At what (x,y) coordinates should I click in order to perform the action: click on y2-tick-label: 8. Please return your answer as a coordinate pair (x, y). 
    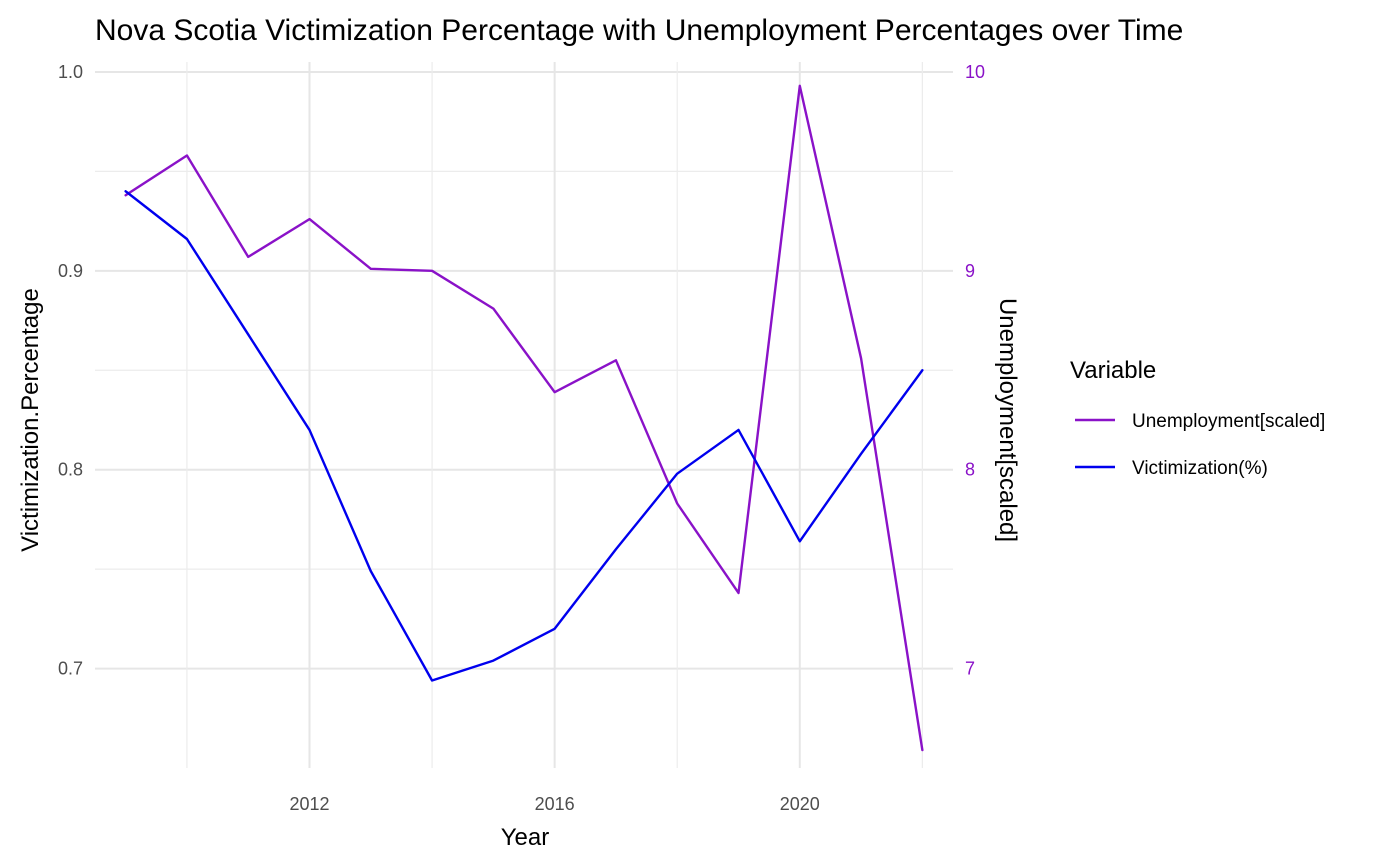
    Looking at the image, I should click on (970, 470).